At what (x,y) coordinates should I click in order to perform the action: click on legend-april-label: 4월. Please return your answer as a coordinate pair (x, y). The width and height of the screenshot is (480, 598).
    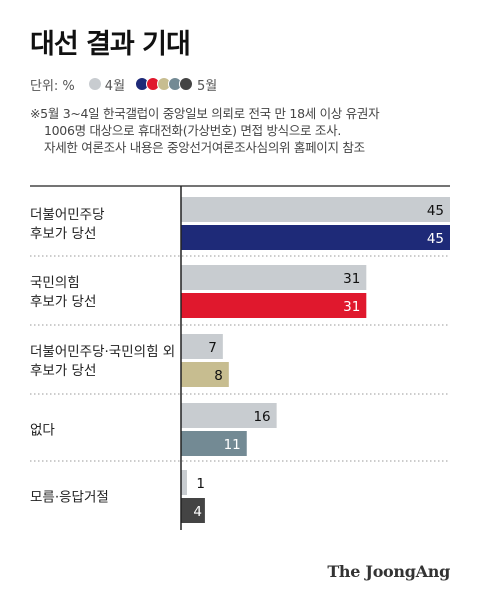
    Looking at the image, I should click on (115, 86).